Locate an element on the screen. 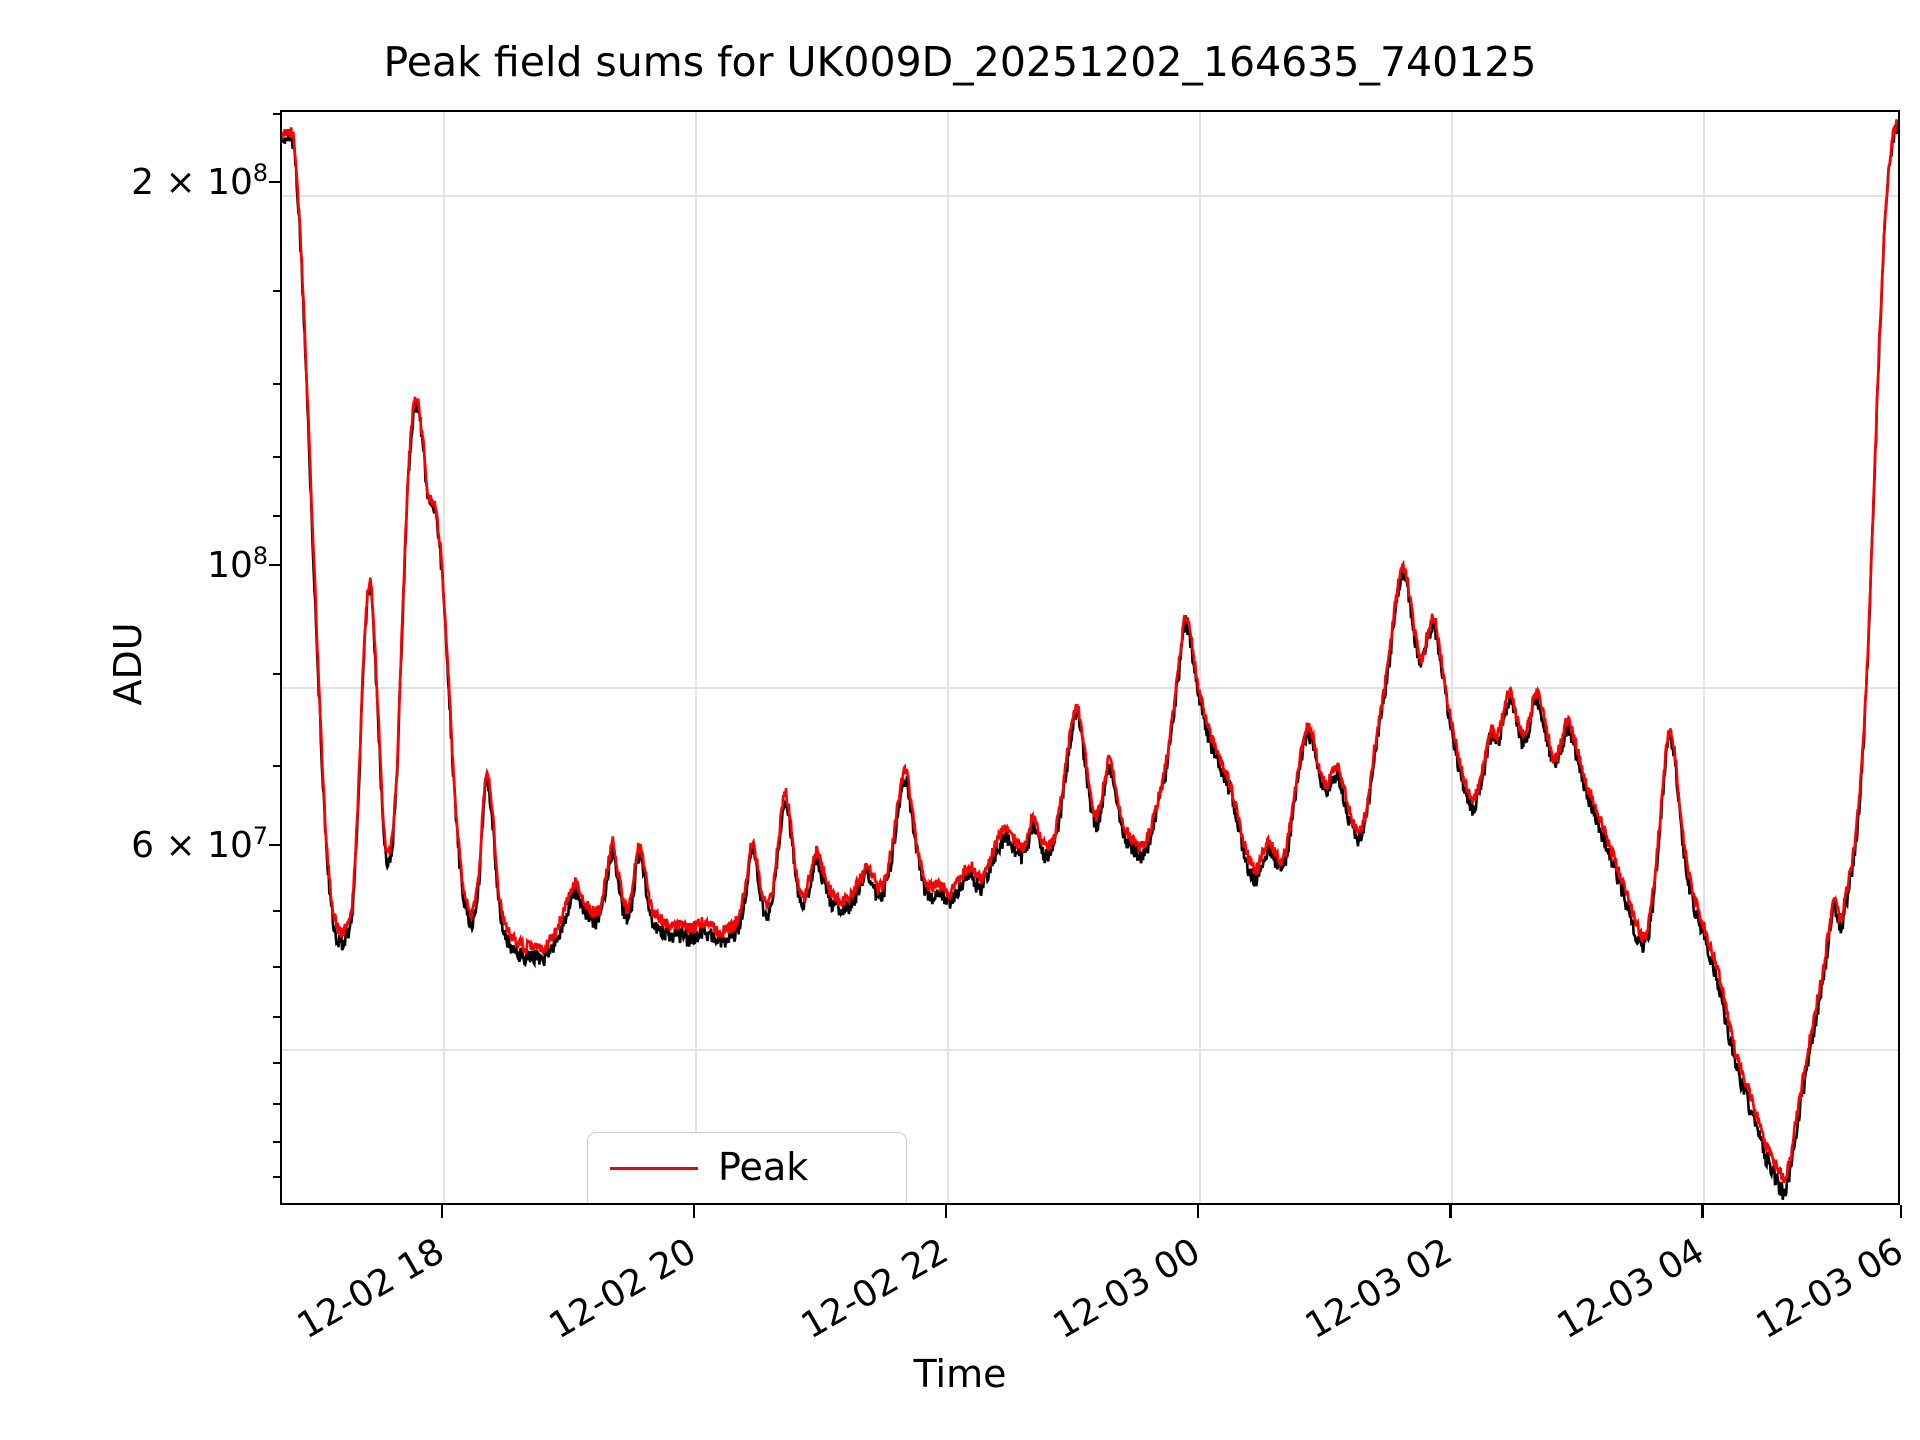  chart-legend: Peak Average is located at coordinates (747, 1168).